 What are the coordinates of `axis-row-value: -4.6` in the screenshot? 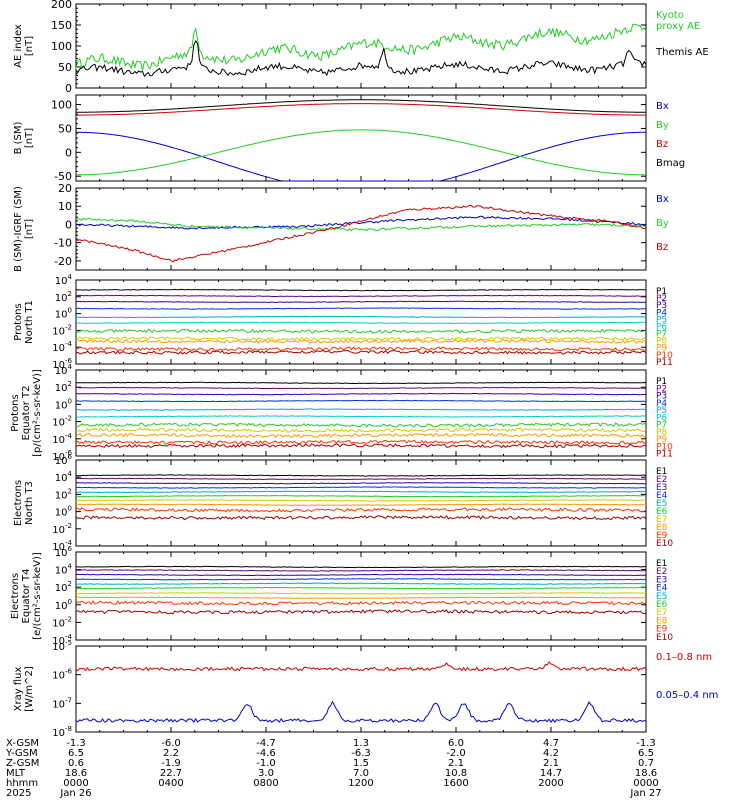 It's located at (266, 753).